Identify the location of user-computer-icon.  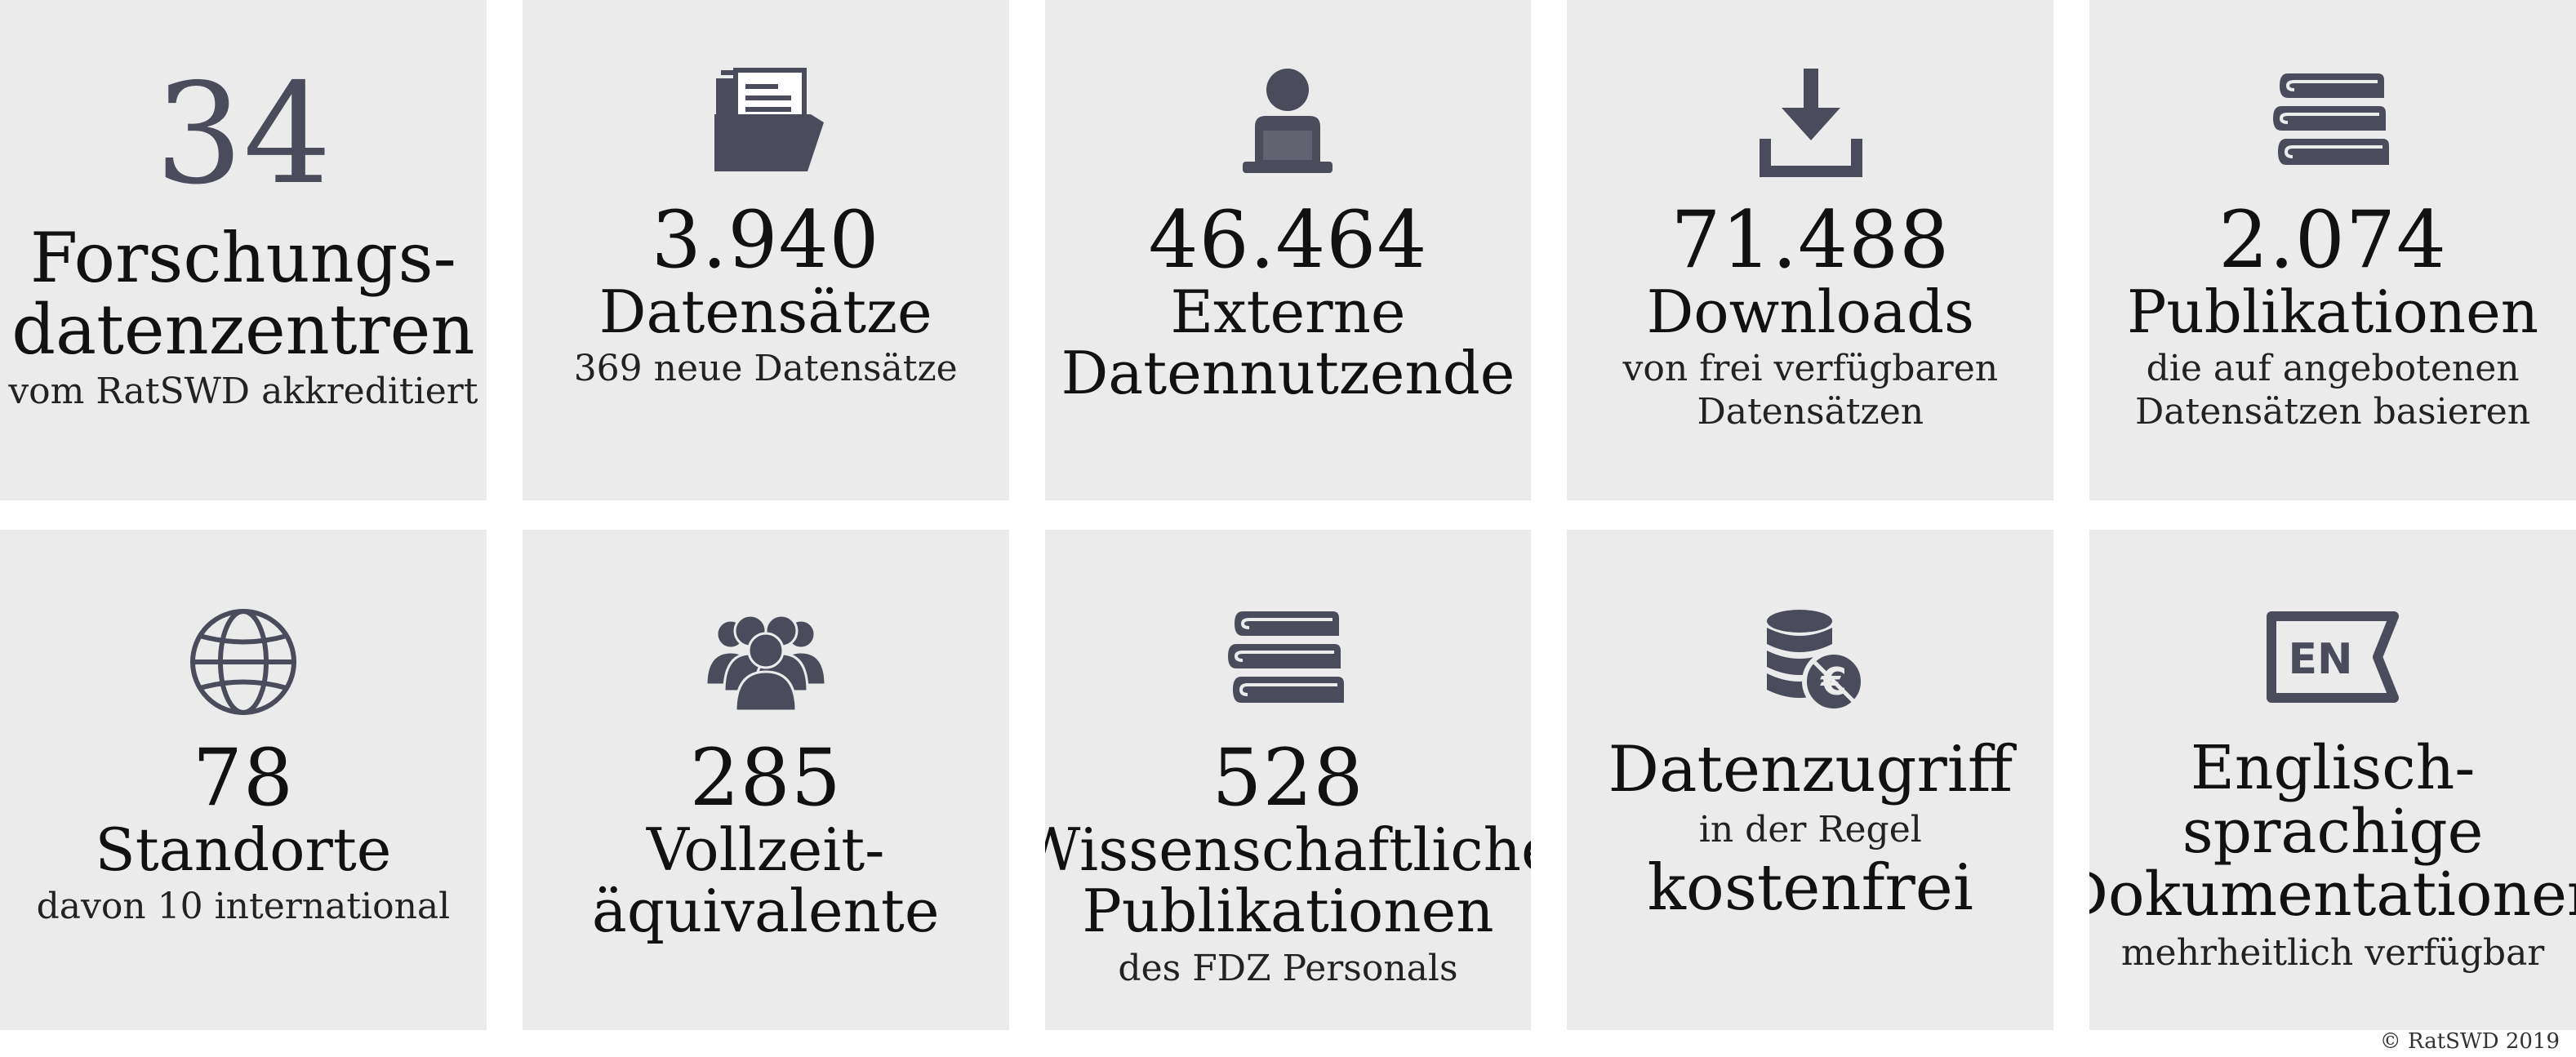
(1287, 127).